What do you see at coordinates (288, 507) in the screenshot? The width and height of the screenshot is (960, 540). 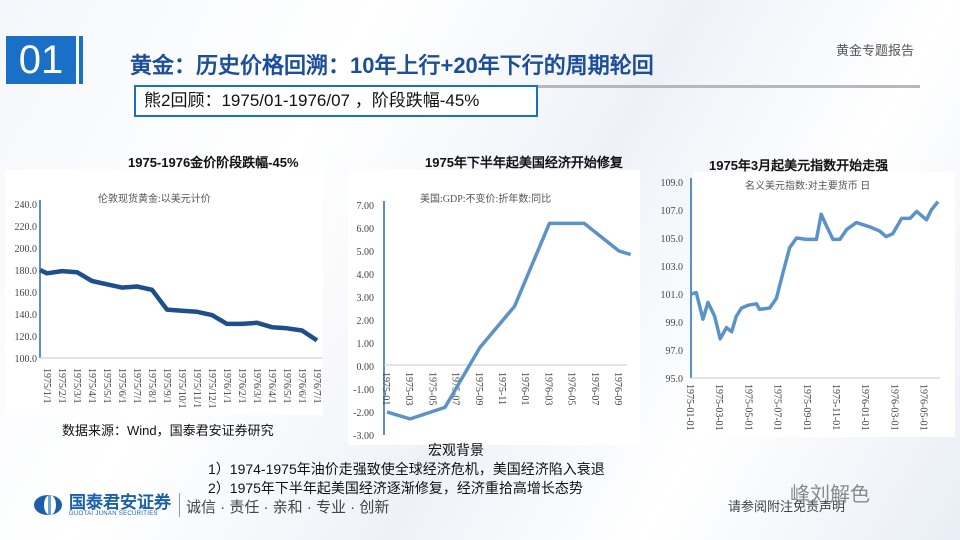 I see `slogan: 诚信 · 责任 · 亲和 · 专业 · 创新` at bounding box center [288, 507].